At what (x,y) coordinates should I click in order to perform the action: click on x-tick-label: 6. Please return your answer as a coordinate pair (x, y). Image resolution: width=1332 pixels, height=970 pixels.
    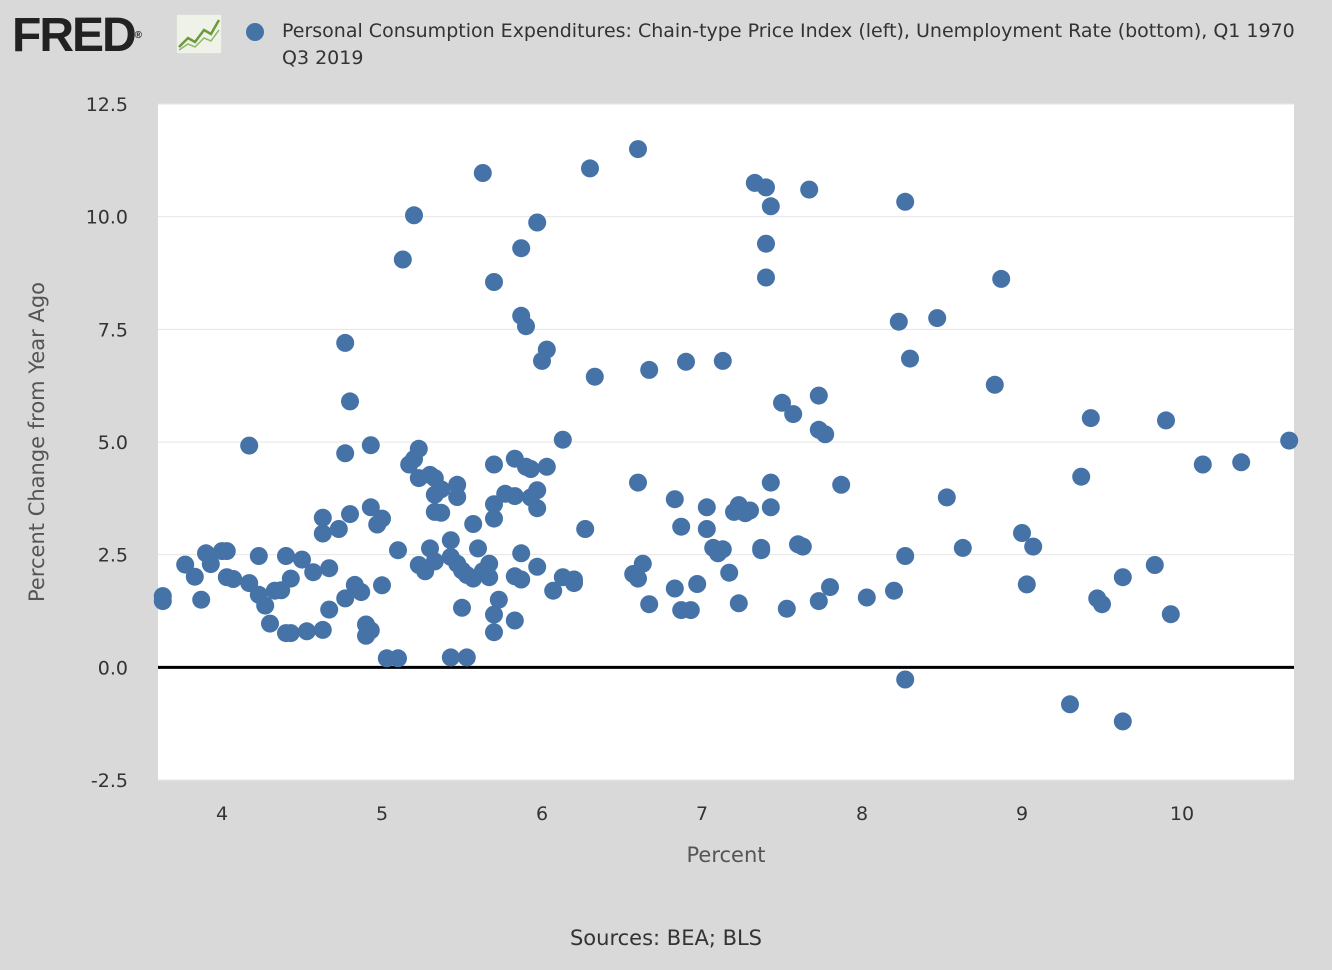
    Looking at the image, I should click on (542, 814).